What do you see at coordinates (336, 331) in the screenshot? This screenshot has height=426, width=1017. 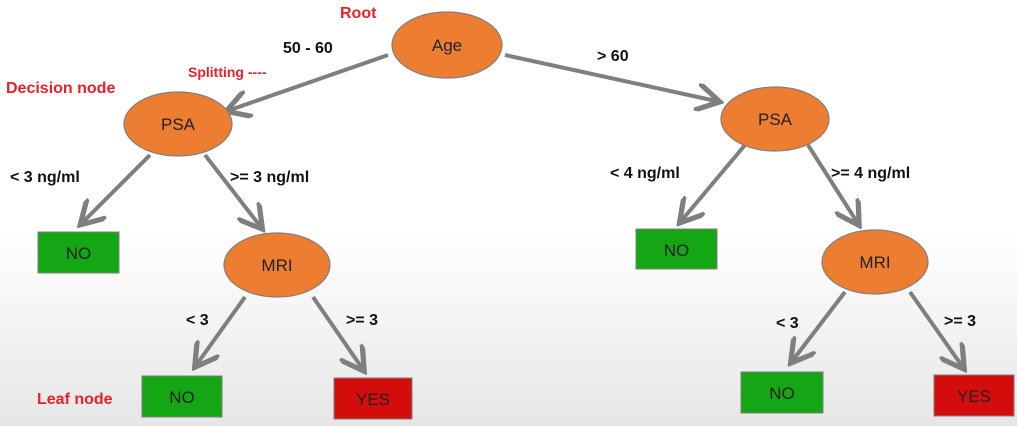 I see `edge-mri-left-to-yes` at bounding box center [336, 331].